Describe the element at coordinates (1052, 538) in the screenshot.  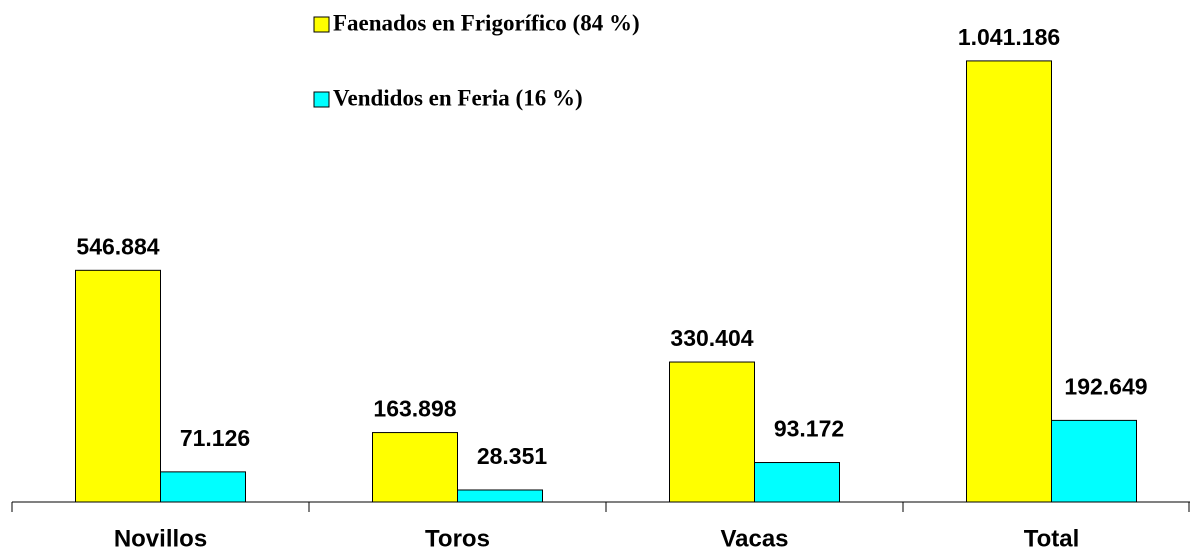
I see `x-tick-label: Total` at that location.